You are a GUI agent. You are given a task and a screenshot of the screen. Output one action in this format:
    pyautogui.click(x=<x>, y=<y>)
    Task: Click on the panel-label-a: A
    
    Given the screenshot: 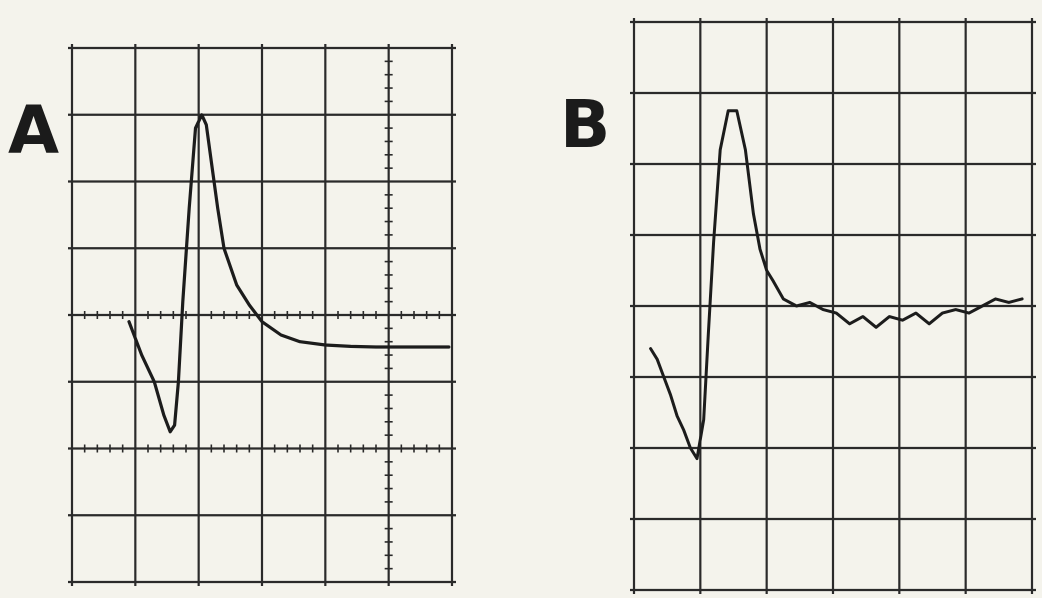 What is the action you would take?
    pyautogui.click(x=34, y=130)
    